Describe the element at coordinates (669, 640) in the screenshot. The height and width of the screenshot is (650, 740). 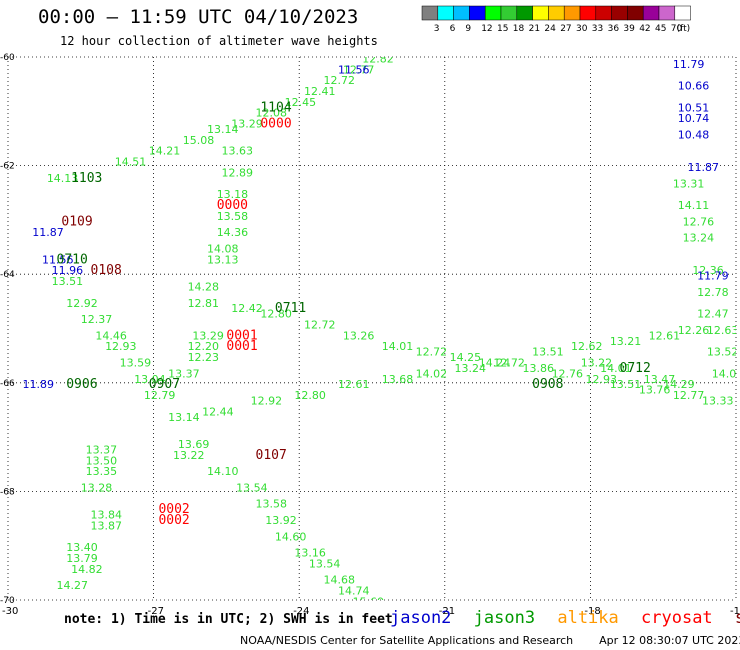
I see `timestamp: Apr 12 08:30:07 UTC 2023` at that location.